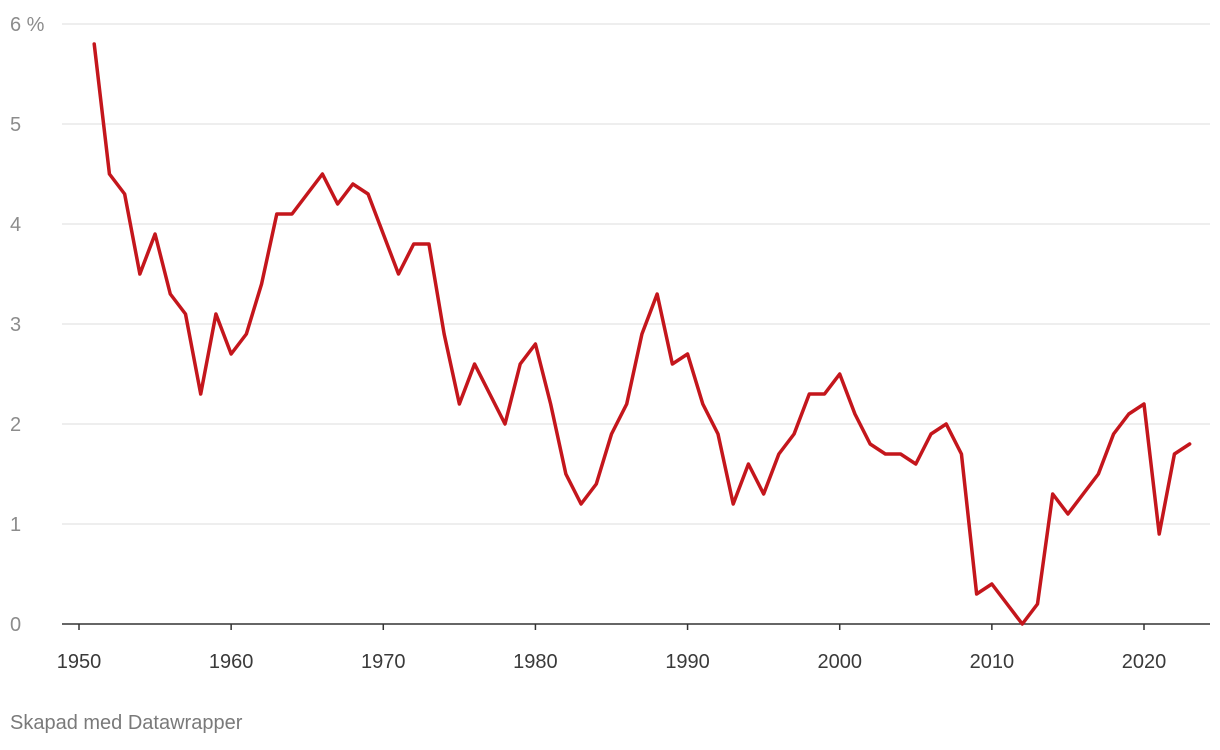 The height and width of the screenshot is (750, 1220). I want to click on footer-credit: Skapad med Datawrapper, so click(126, 723).